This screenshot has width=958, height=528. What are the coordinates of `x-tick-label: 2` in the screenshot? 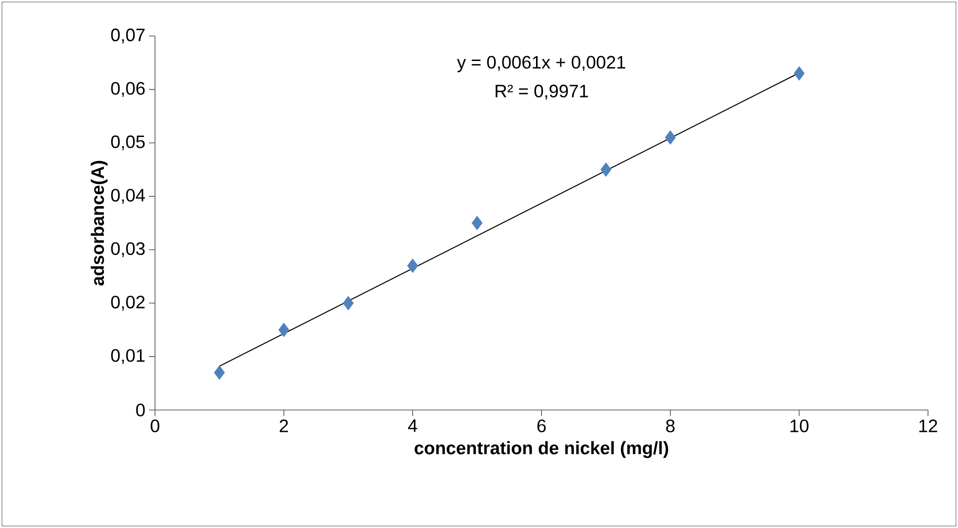 It's located at (284, 426).